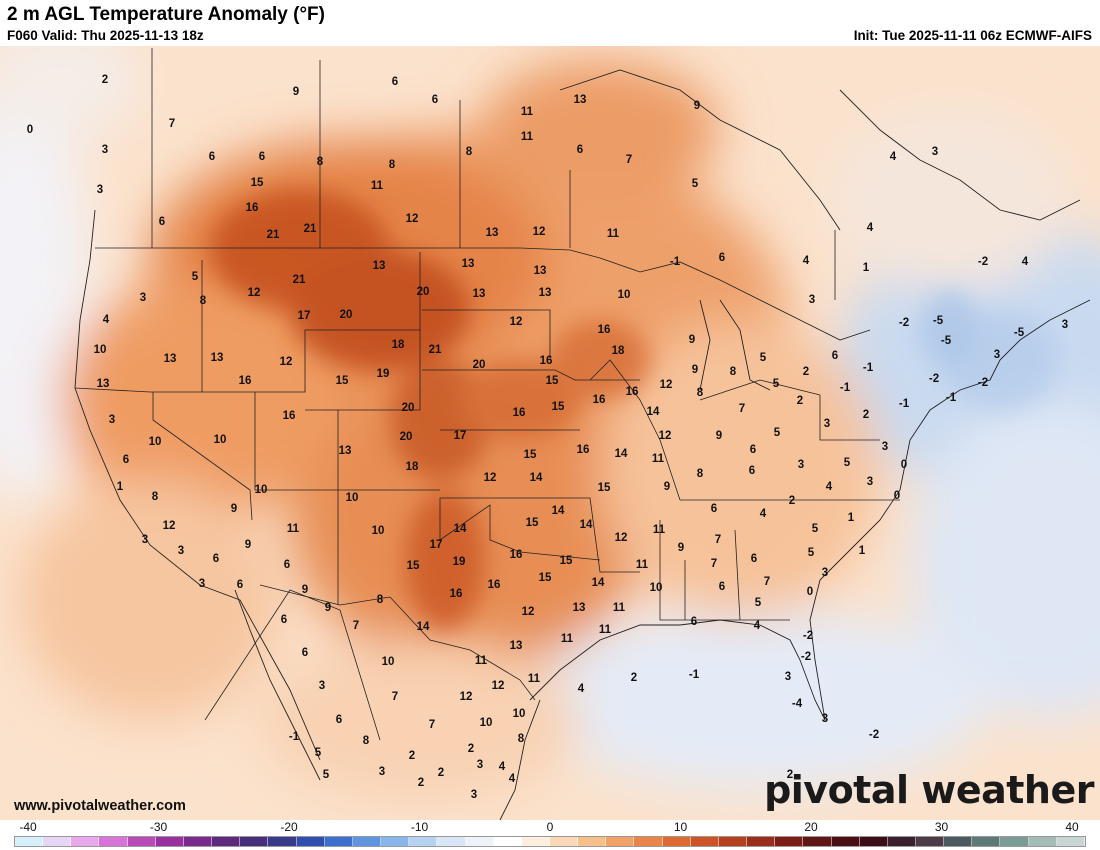 Image resolution: width=1100 pixels, height=850 pixels. Describe the element at coordinates (550, 835) in the screenshot. I see `color-legend: -40 -30 -20 -10 0 10 20 30 40` at that location.